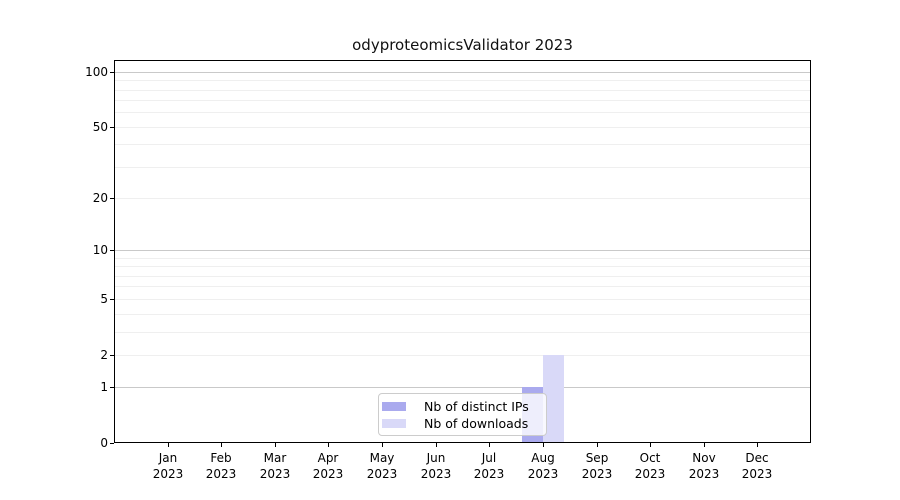  Describe the element at coordinates (476, 406) in the screenshot. I see `legend-label-distinct-ips: Nb of distinct IPs` at that location.